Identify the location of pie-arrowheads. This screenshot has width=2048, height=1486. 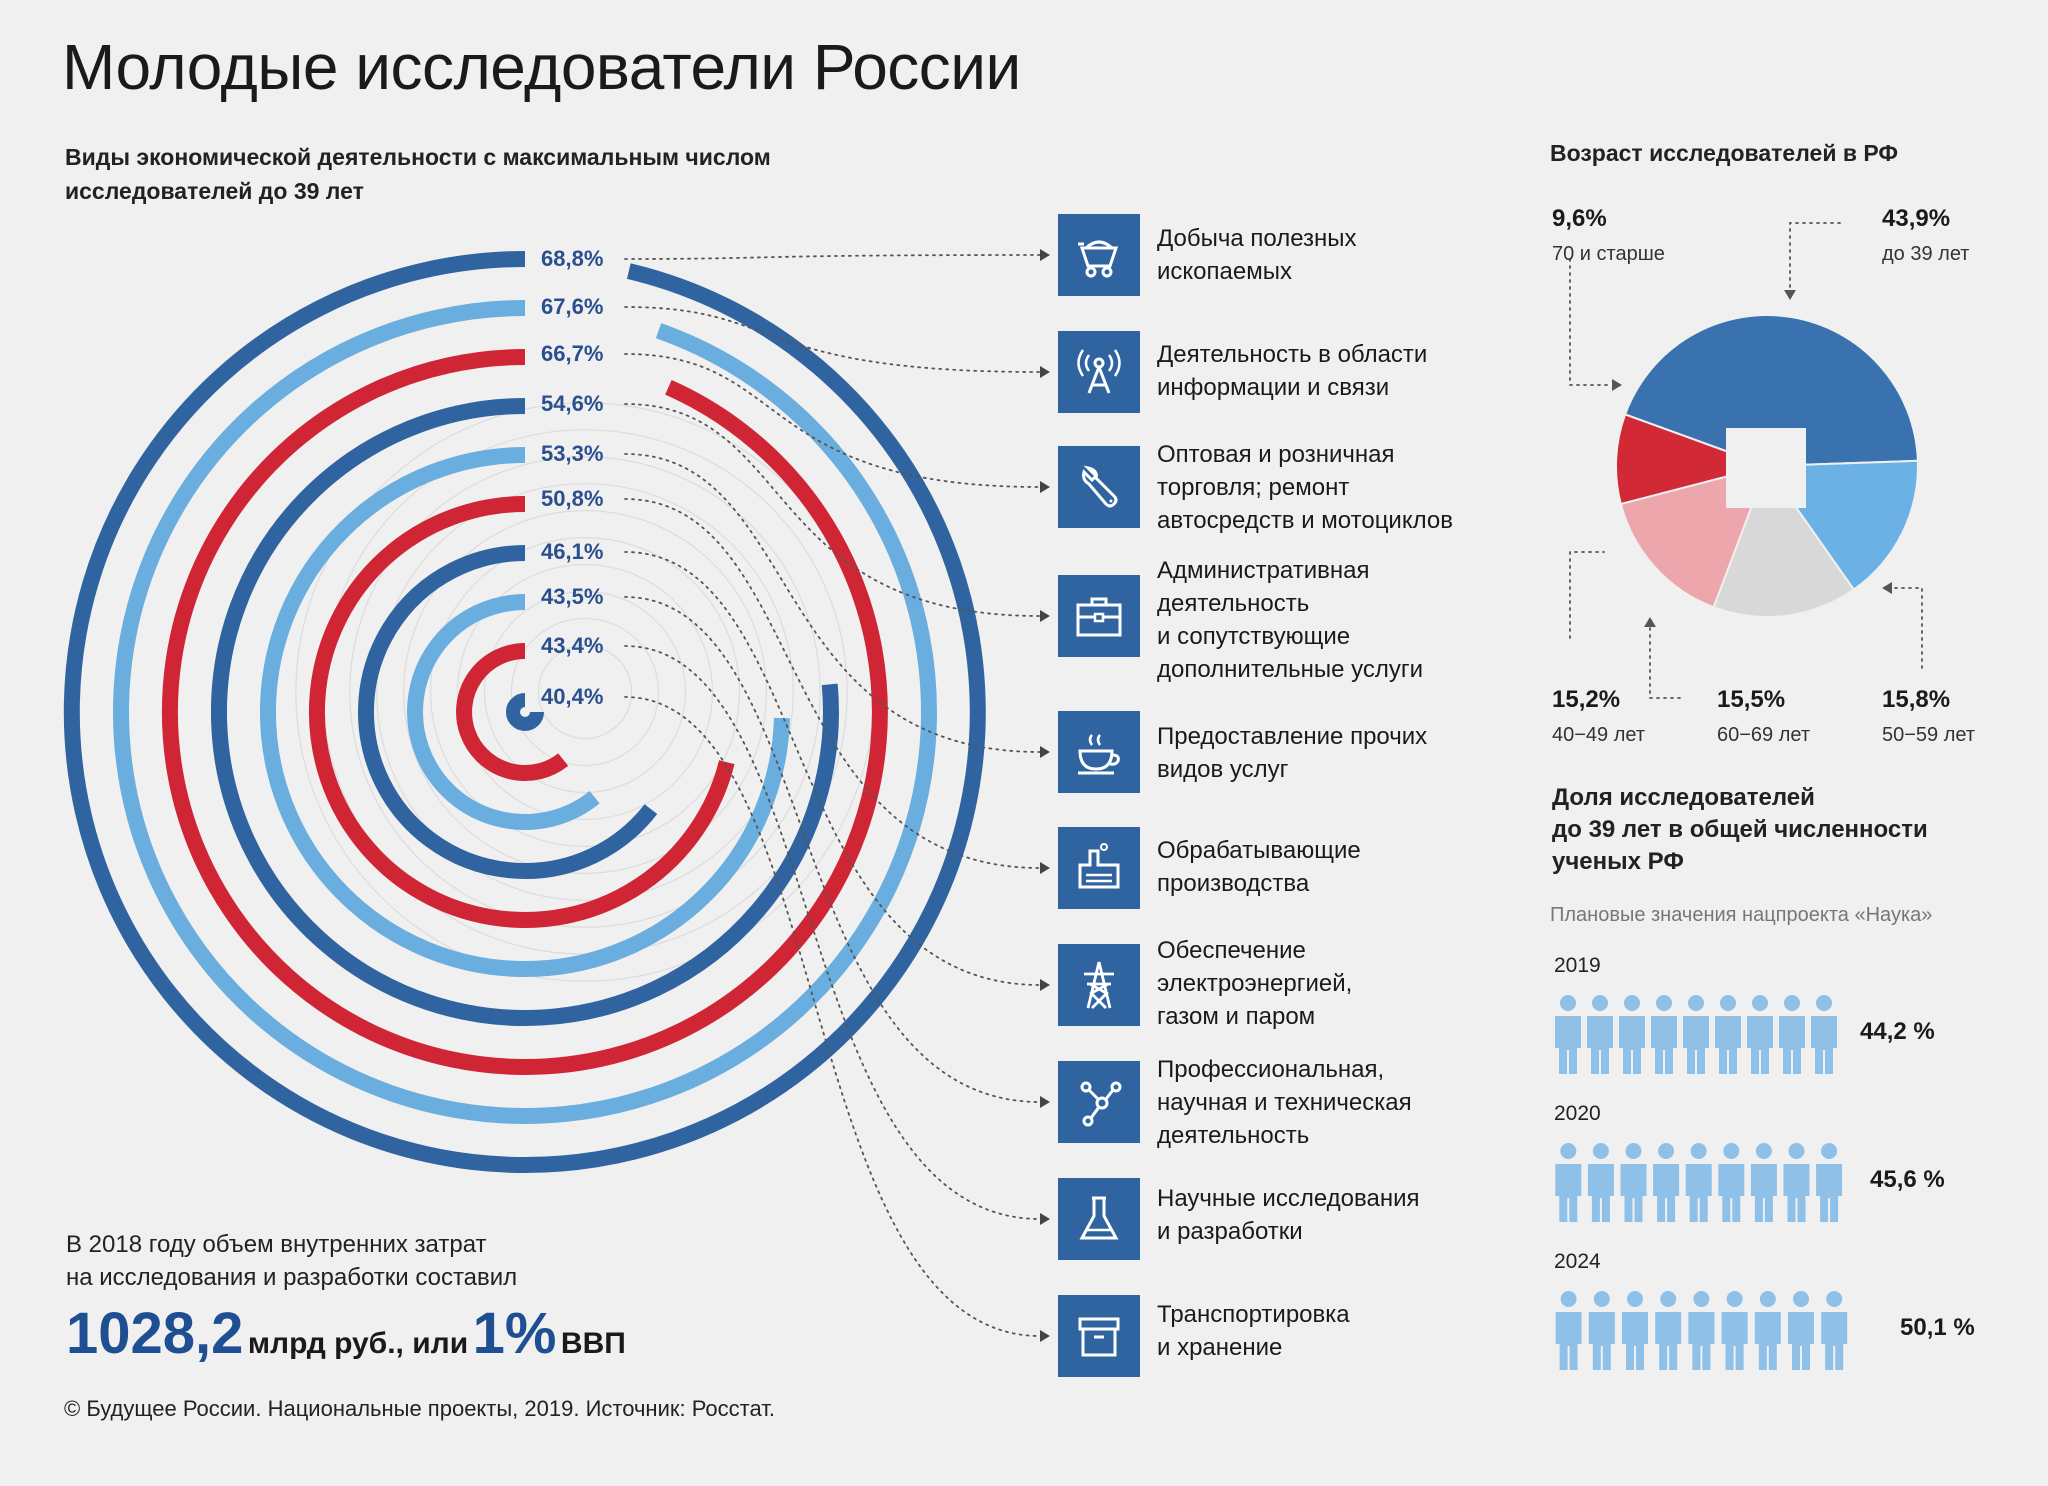
(1752, 458).